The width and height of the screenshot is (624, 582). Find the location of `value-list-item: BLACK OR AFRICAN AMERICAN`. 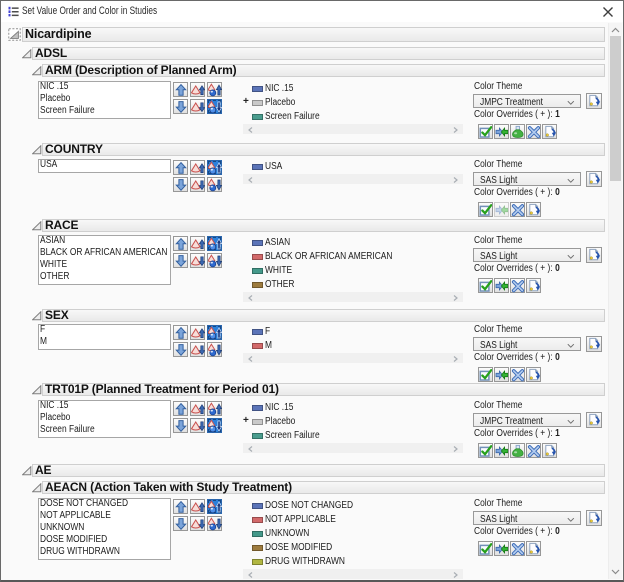

value-list-item: BLACK OR AFRICAN AMERICAN is located at coordinates (104, 252).